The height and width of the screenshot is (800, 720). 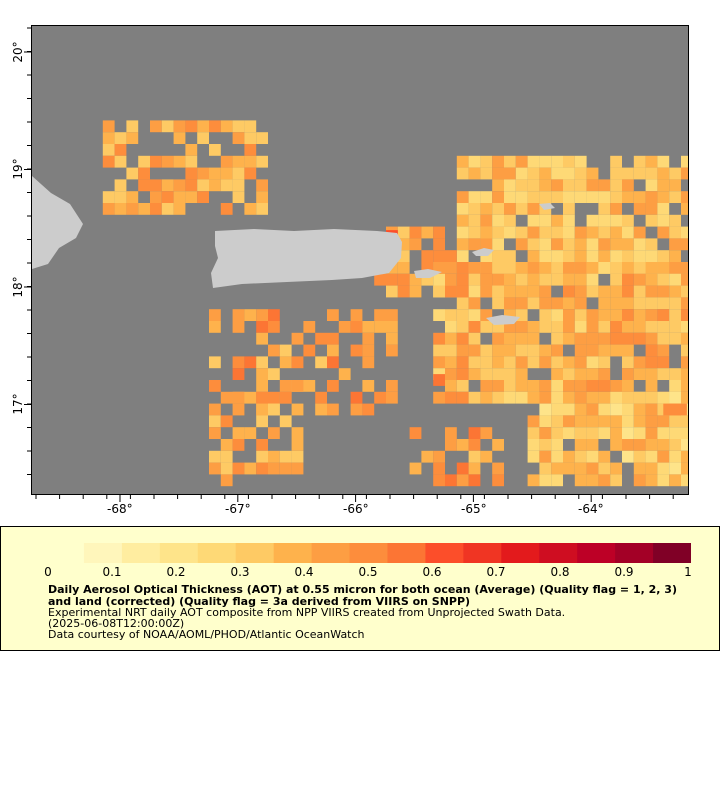 What do you see at coordinates (496, 572) in the screenshot?
I see `colorbar-tick-label: 0.7` at bounding box center [496, 572].